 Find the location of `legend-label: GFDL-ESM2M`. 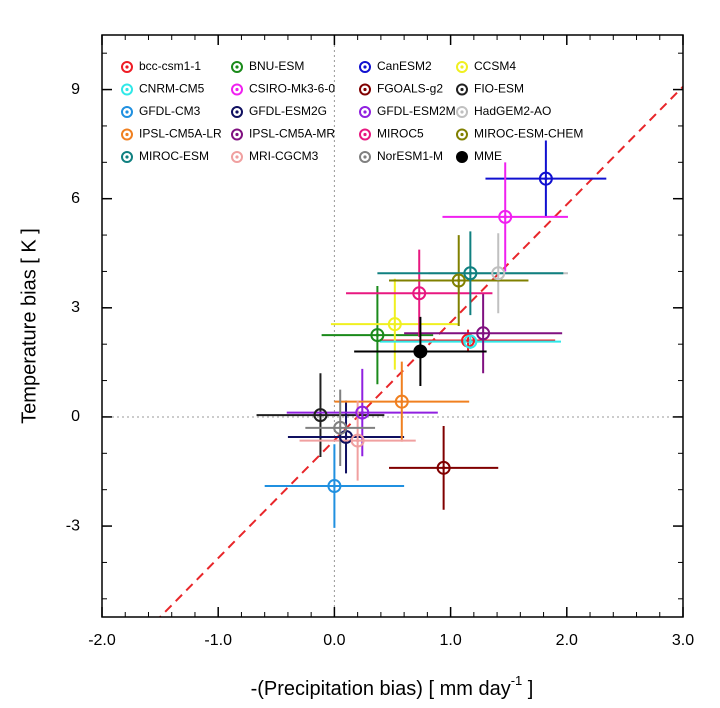

legend-label: GFDL-ESM2M is located at coordinates (416, 111).